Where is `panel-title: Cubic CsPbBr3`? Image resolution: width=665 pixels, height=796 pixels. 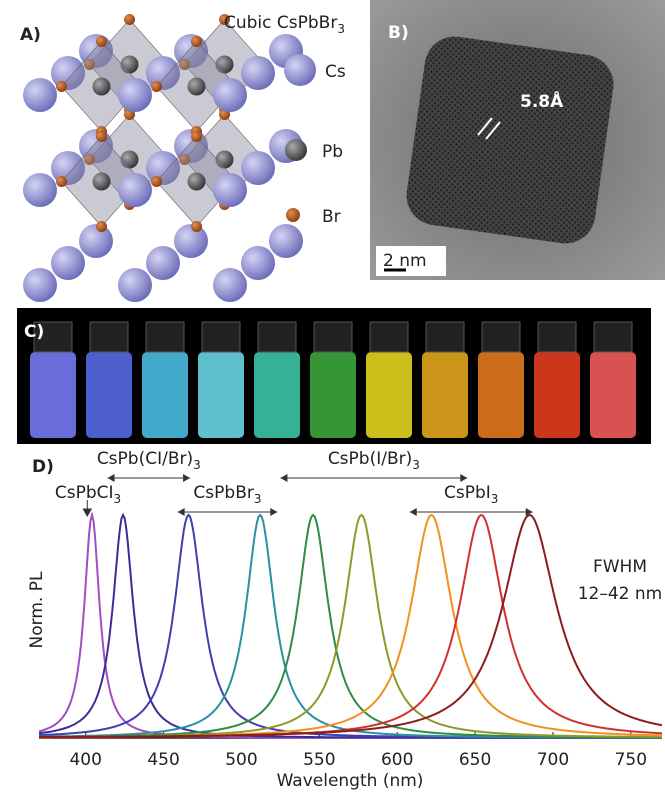
panel-title: Cubic CsPbBr3 is located at coordinates (284, 24).